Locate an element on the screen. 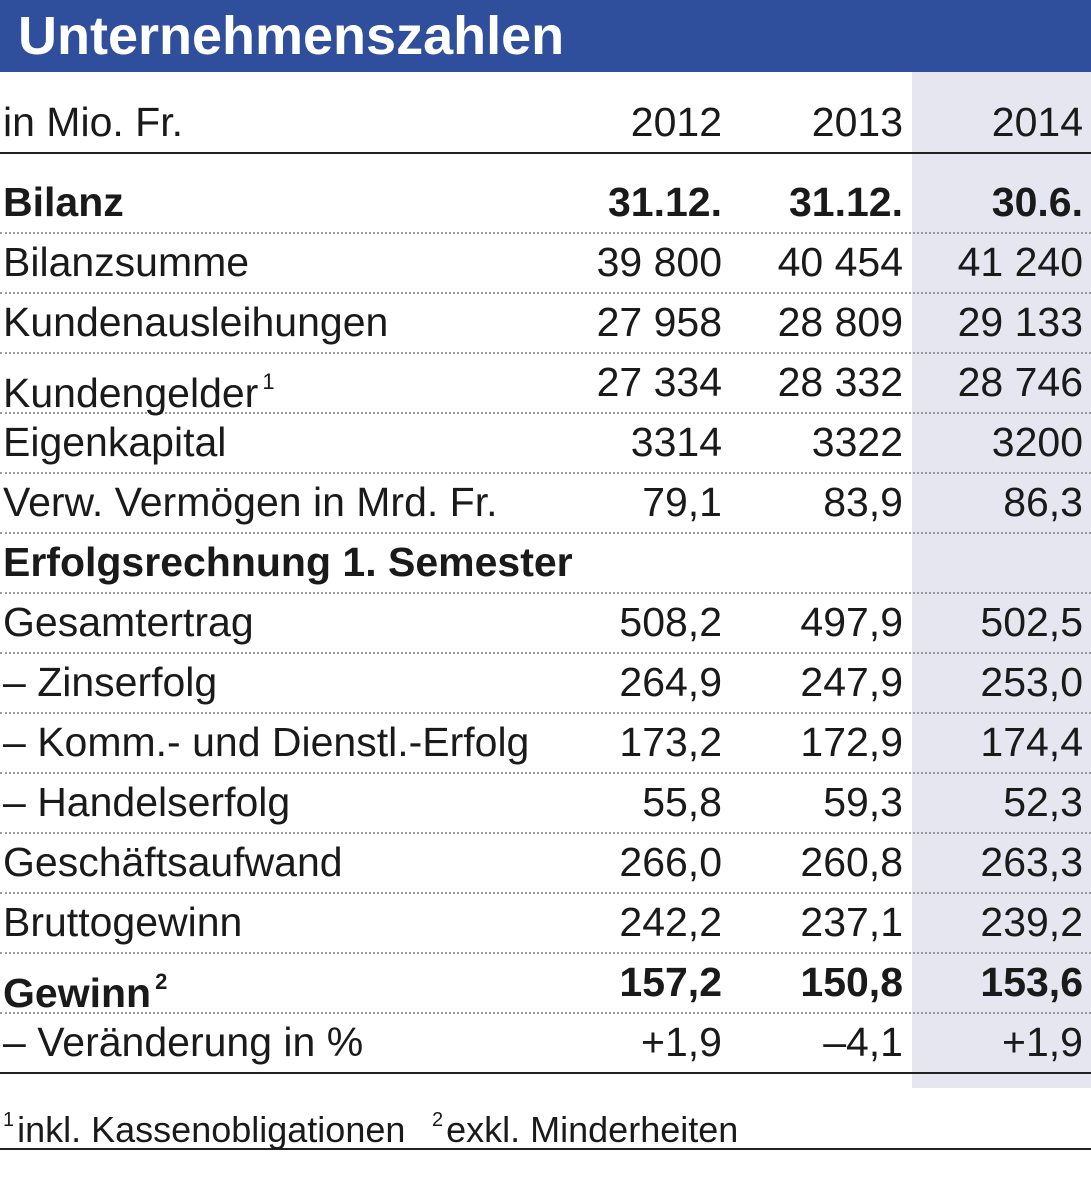 The width and height of the screenshot is (1091, 1182). value-cell: 150,8 is located at coordinates (851, 982).